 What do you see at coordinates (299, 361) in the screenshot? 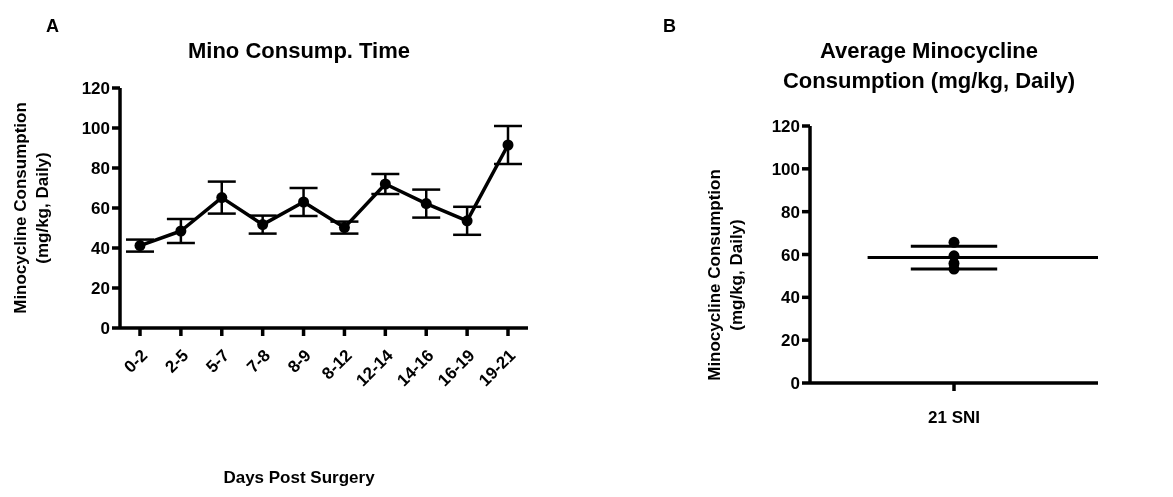
I see `x-tick-label: 8-9` at bounding box center [299, 361].